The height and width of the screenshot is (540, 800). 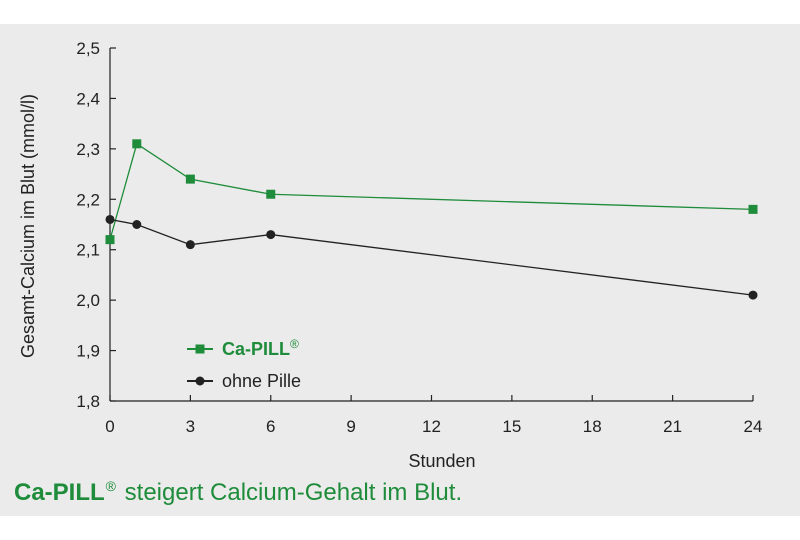 I want to click on y-tick-label: 1,8, so click(x=88, y=401).